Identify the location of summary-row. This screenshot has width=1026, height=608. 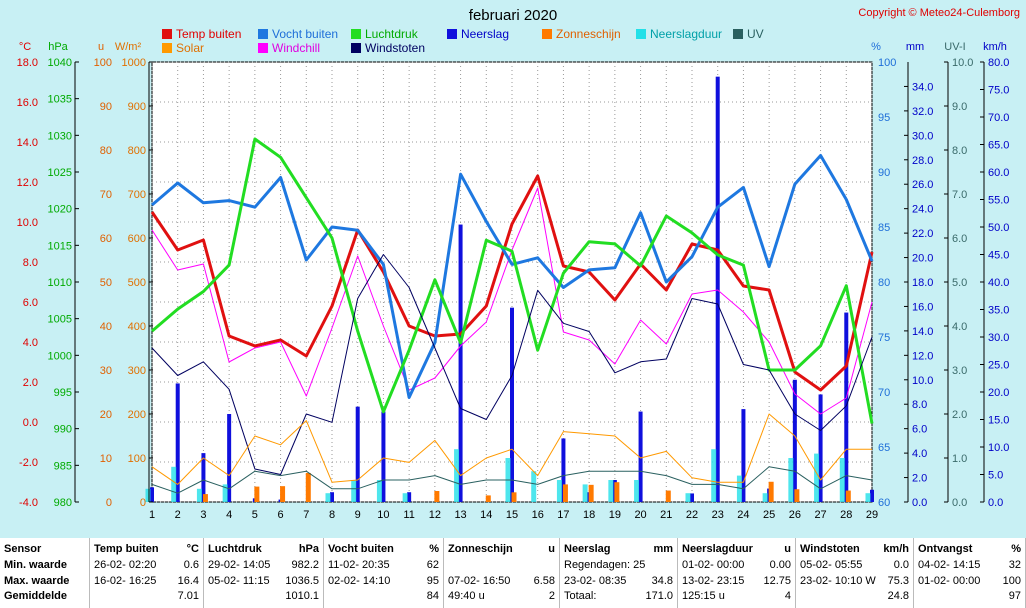
(501, 565).